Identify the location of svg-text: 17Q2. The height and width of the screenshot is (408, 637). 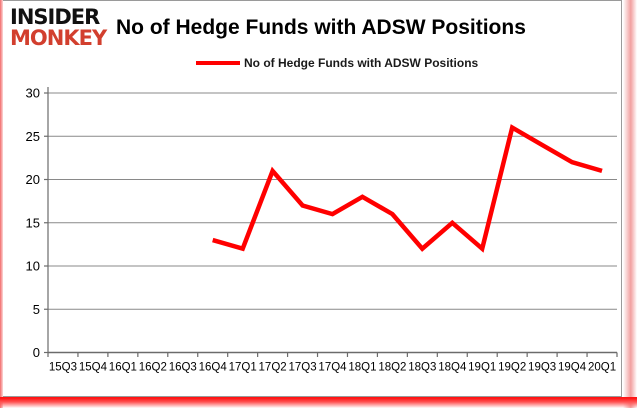
(273, 368).